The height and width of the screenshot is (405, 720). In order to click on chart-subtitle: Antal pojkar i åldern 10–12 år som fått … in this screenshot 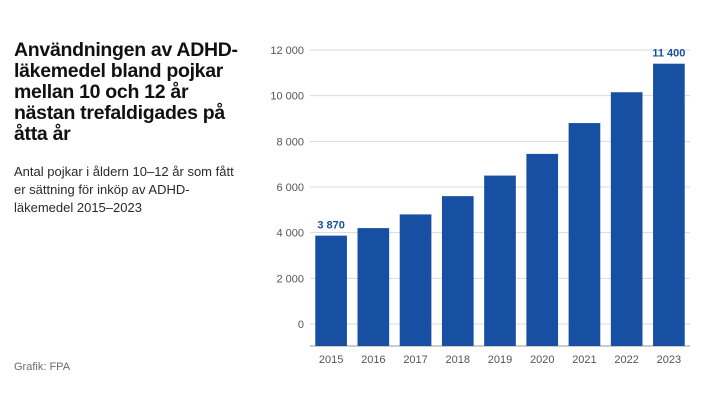, I will do `click(124, 189)`.